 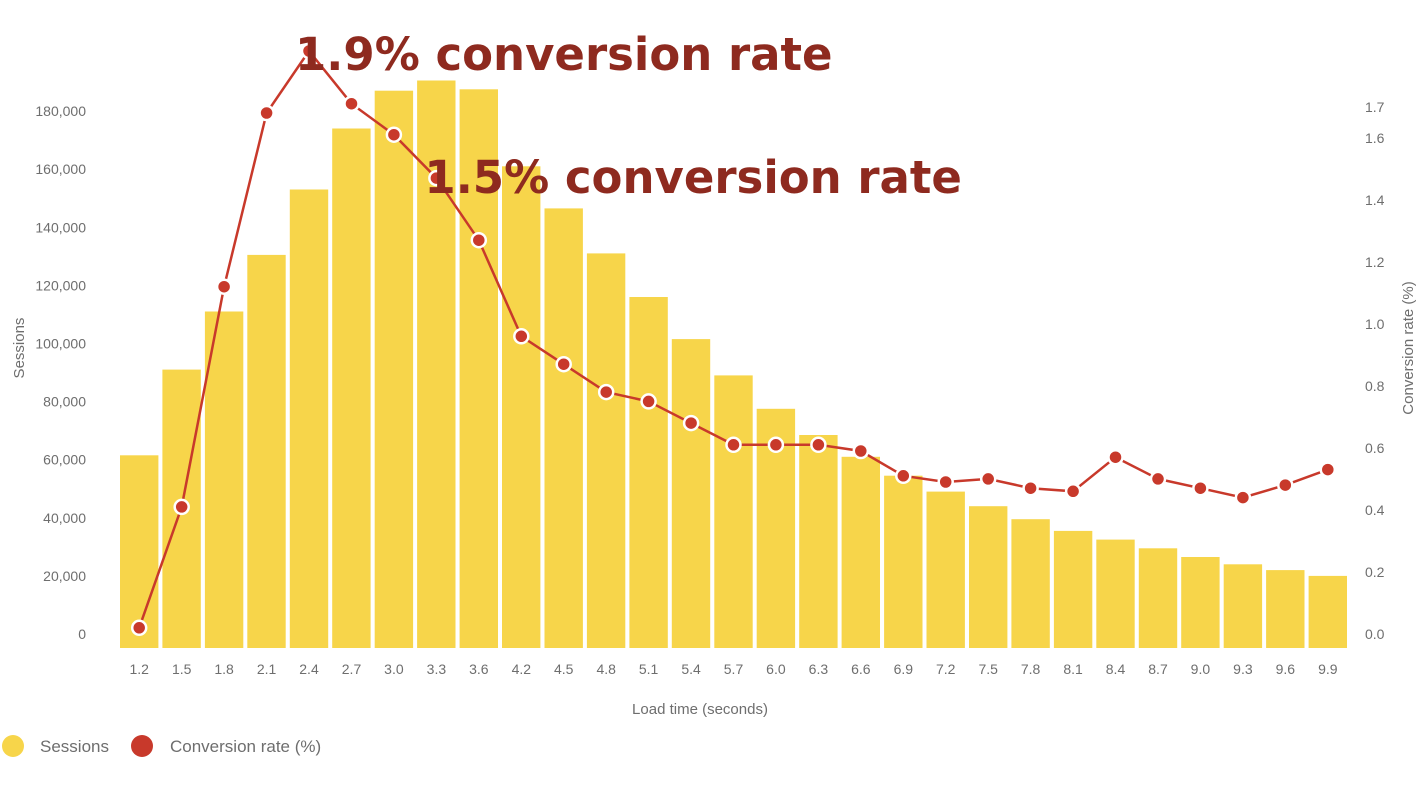 I want to click on legend: Sessions Conversion rate (%), so click(x=161, y=746).